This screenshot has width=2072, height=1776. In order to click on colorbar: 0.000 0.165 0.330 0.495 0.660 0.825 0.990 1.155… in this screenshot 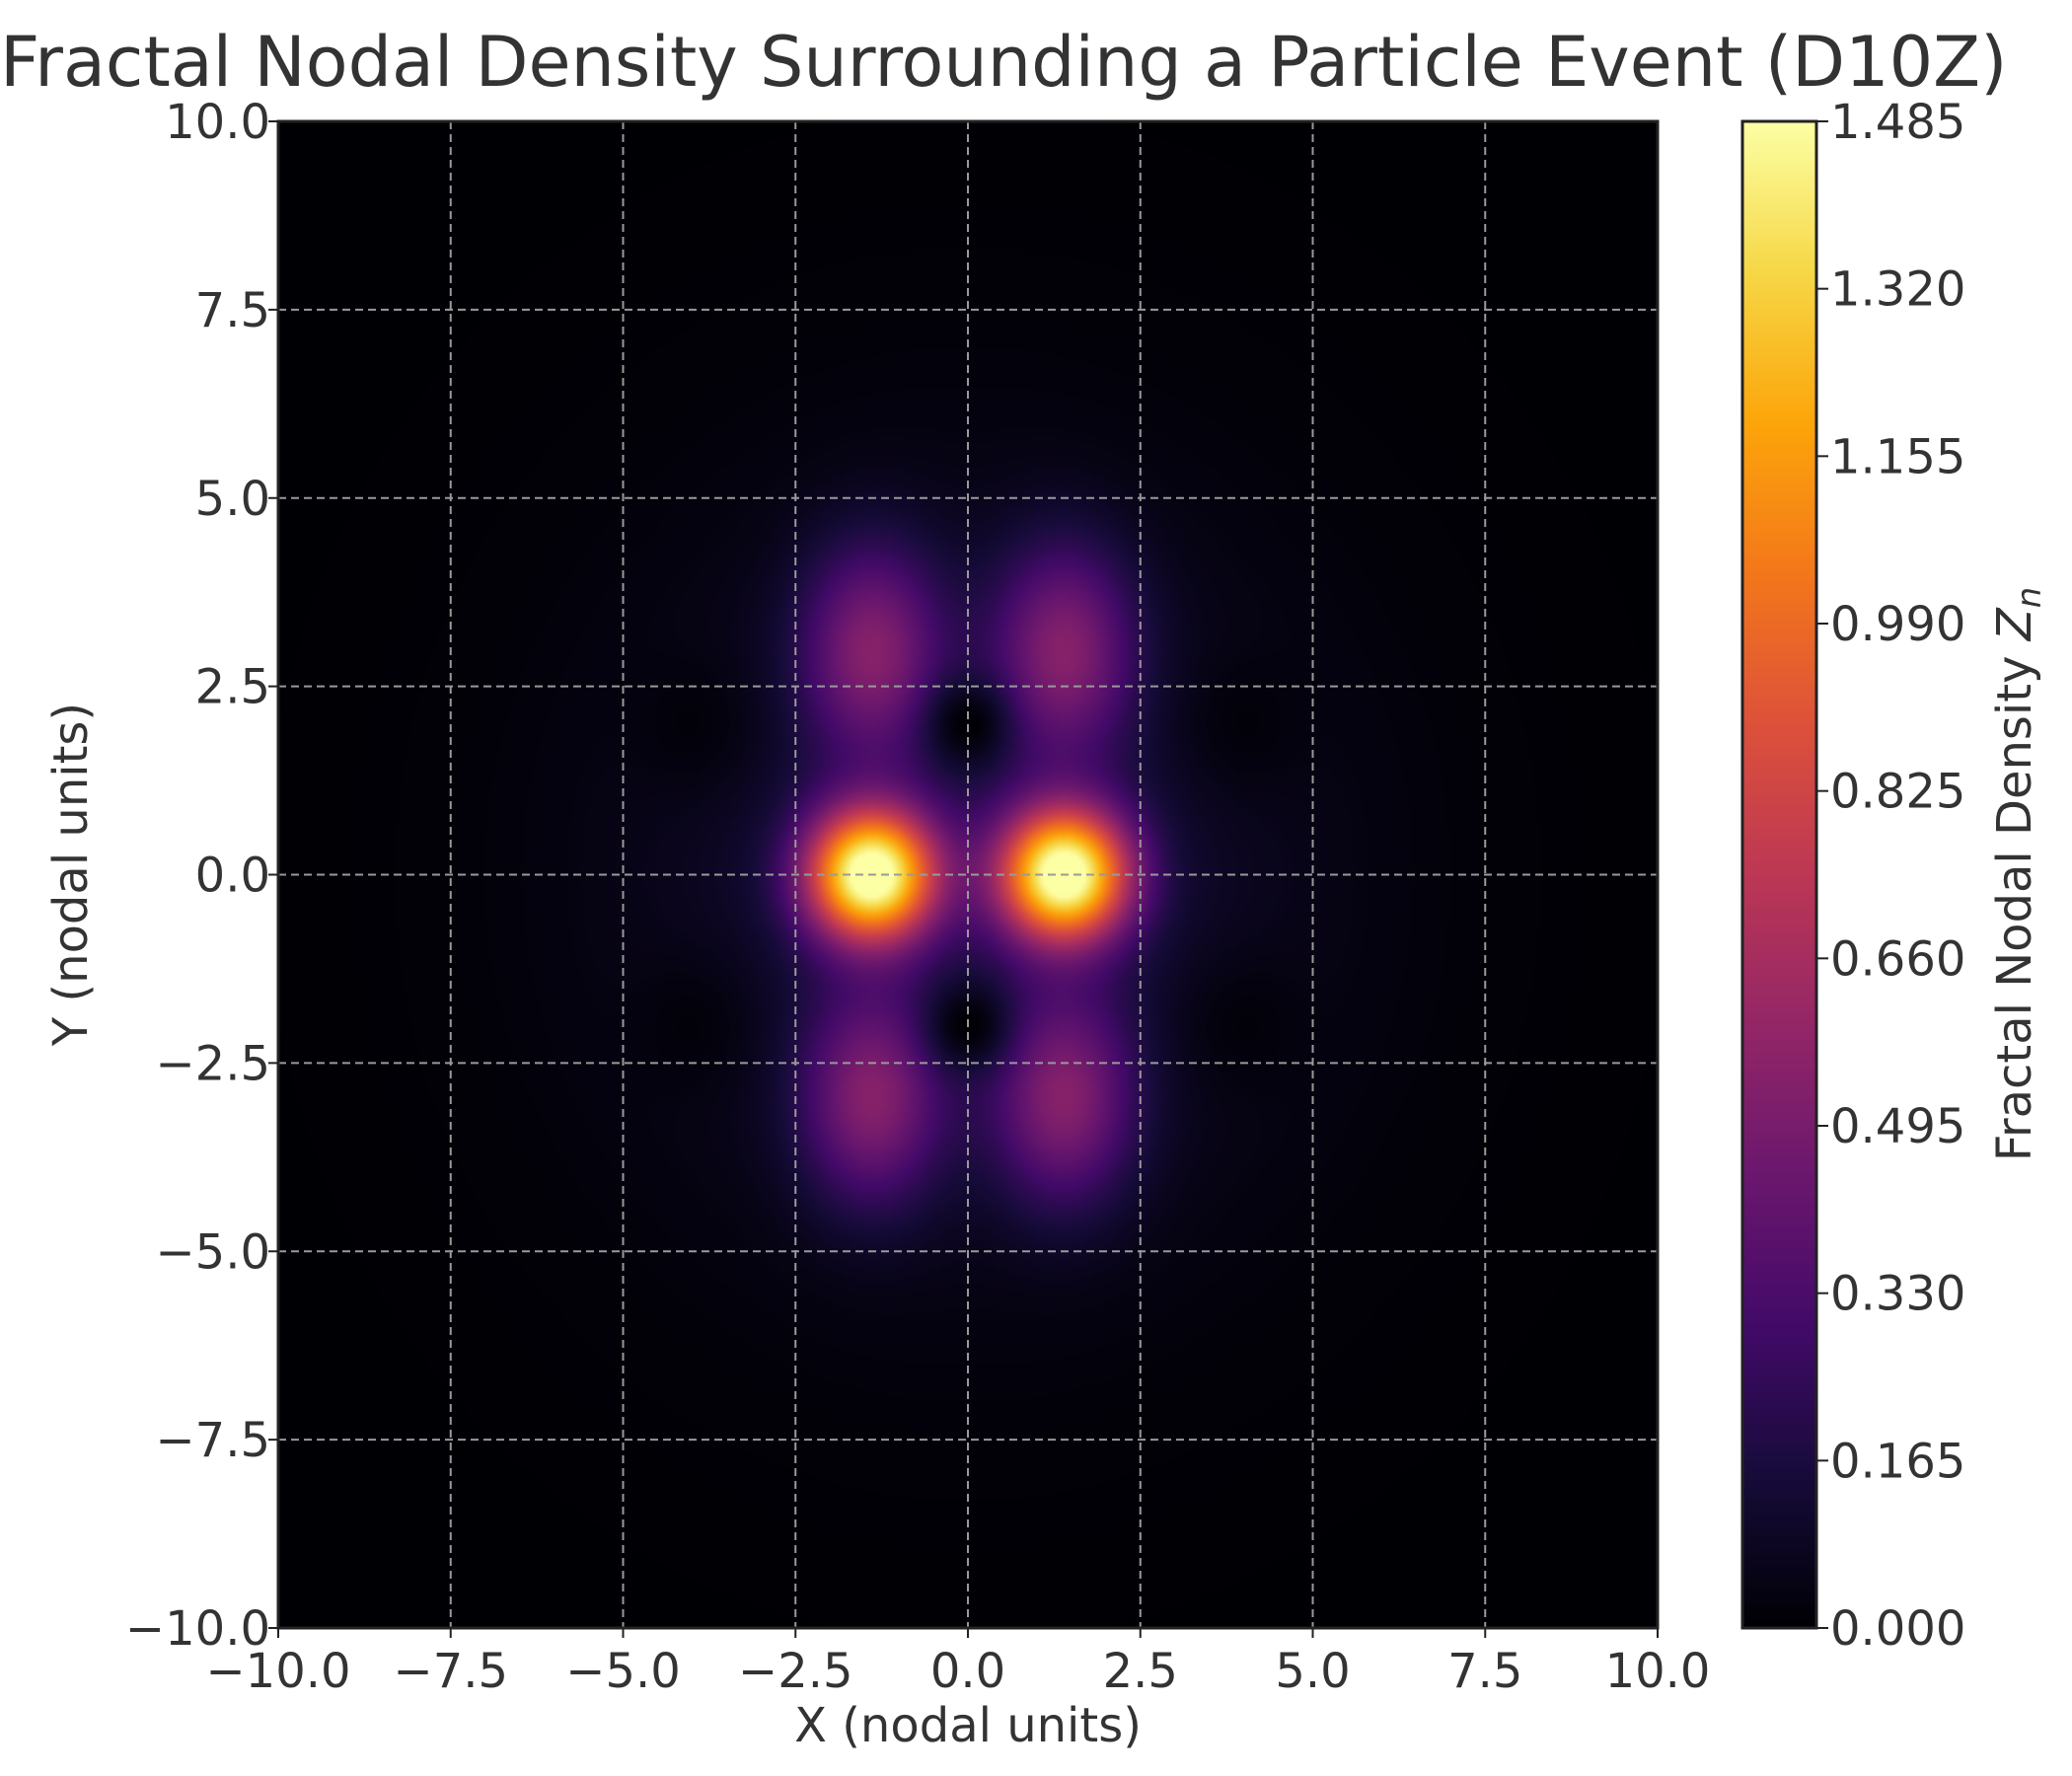, I will do `click(1895, 876)`.